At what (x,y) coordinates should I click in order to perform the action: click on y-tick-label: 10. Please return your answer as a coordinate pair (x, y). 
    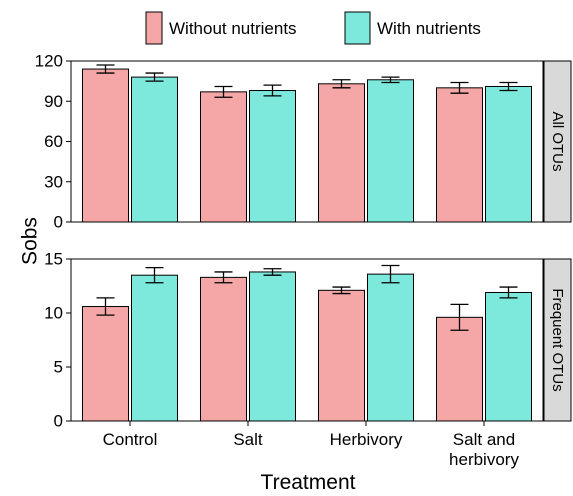
    Looking at the image, I should click on (53, 313).